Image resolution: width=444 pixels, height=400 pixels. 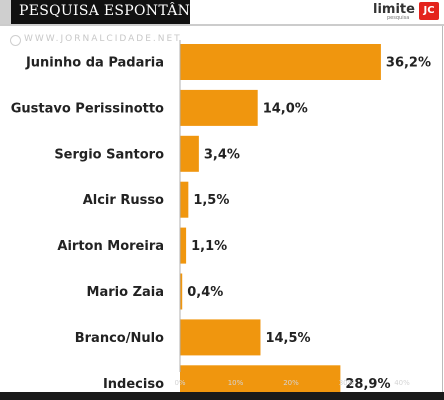 I want to click on category-label: Airton Moreira, so click(x=110, y=246).